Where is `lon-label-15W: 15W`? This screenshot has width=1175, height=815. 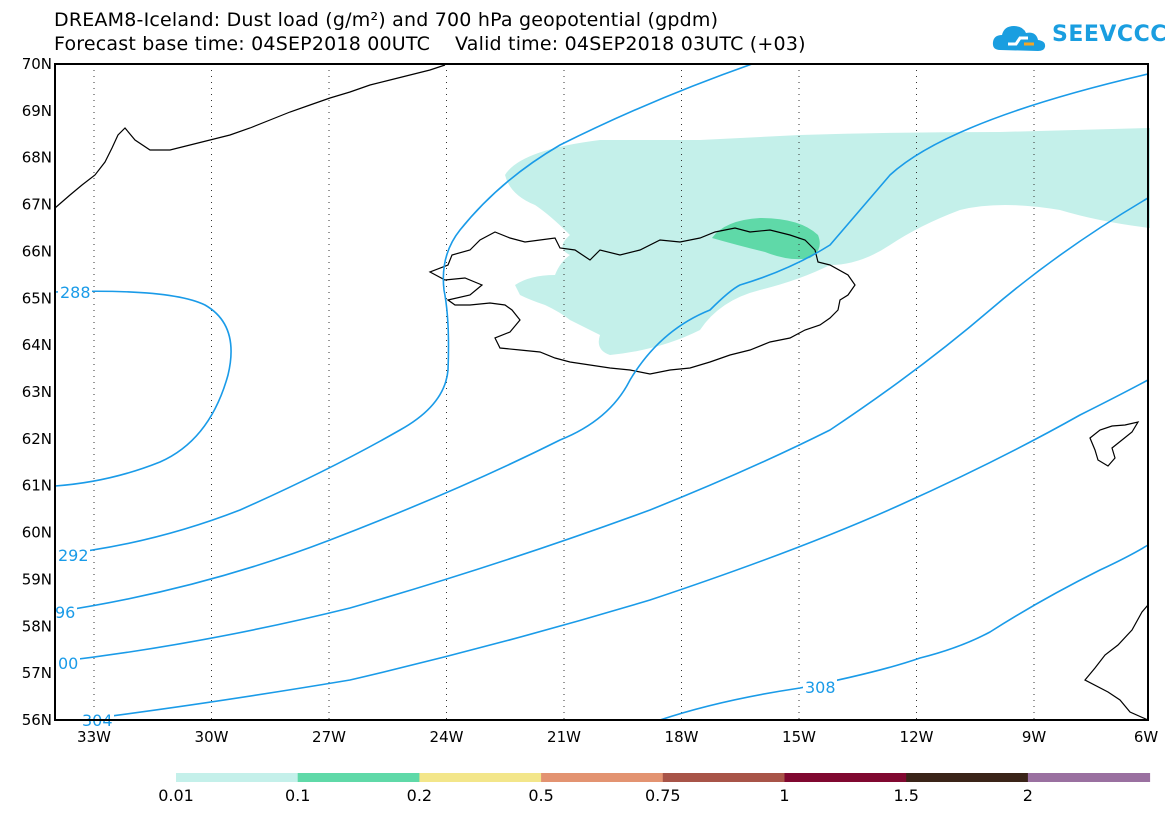
lon-label-15W: 15W is located at coordinates (799, 737).